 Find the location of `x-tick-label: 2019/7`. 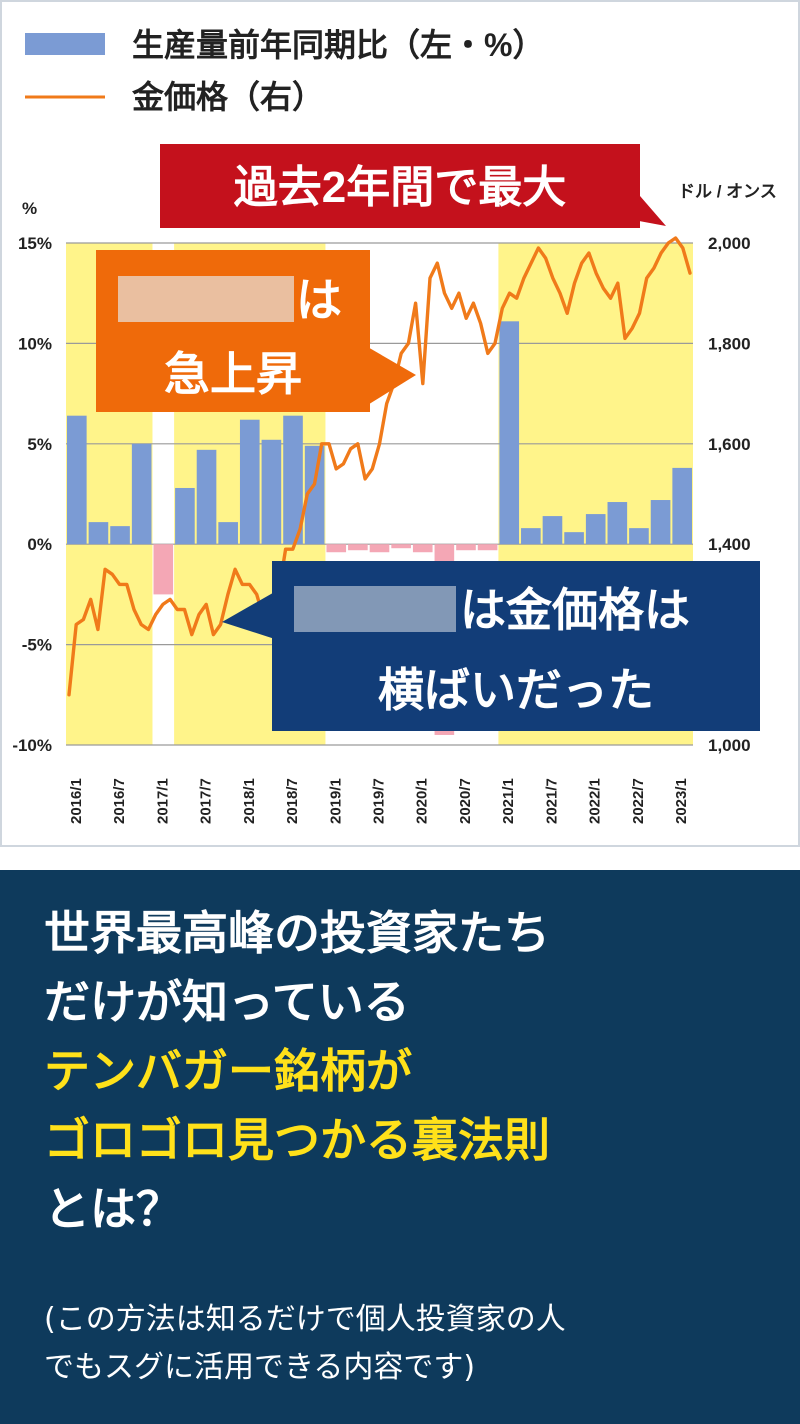

x-tick-label: 2019/7 is located at coordinates (379, 801).